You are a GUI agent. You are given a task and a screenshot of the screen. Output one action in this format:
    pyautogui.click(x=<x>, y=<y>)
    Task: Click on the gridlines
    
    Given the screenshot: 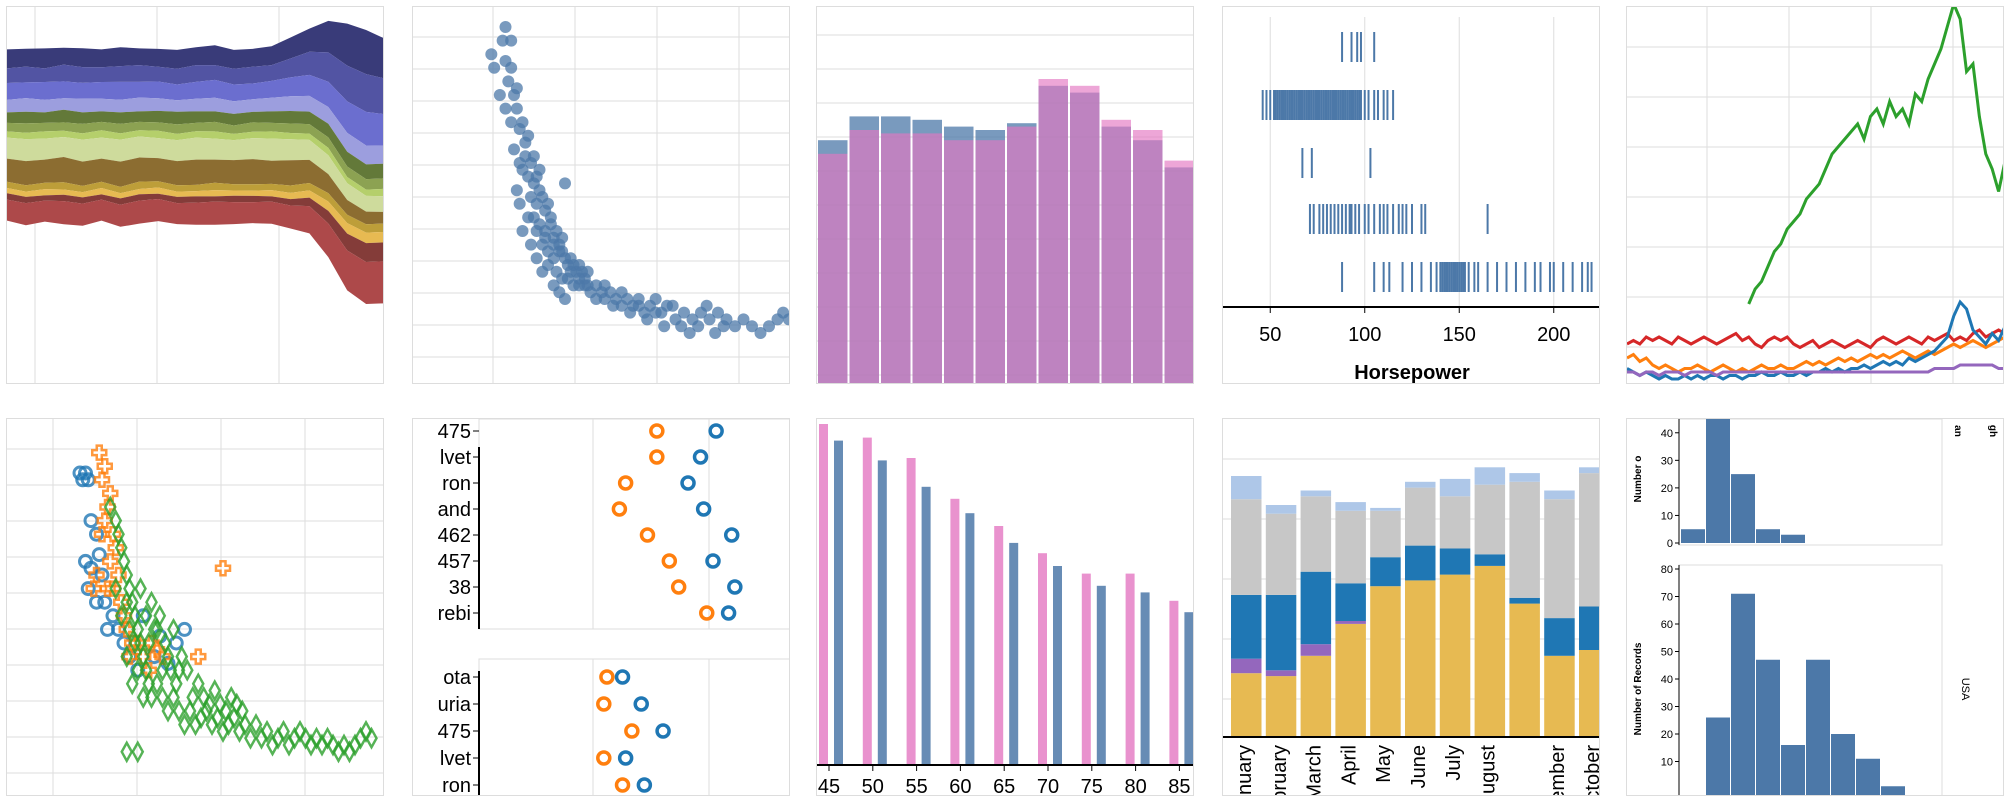 What is the action you would take?
    pyautogui.click(x=1412, y=162)
    